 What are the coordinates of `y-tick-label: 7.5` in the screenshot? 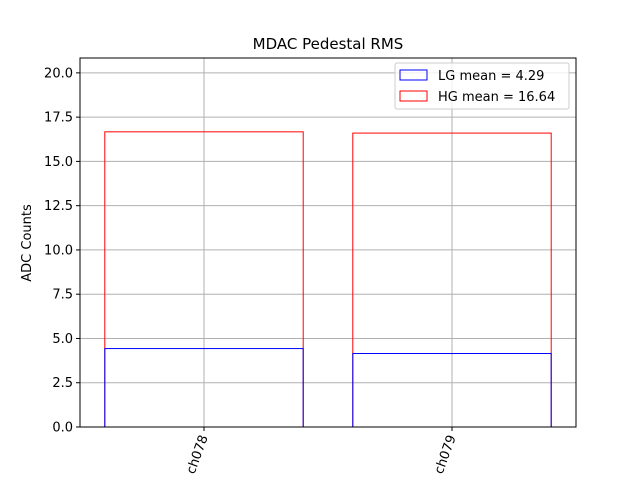 It's located at (62, 295).